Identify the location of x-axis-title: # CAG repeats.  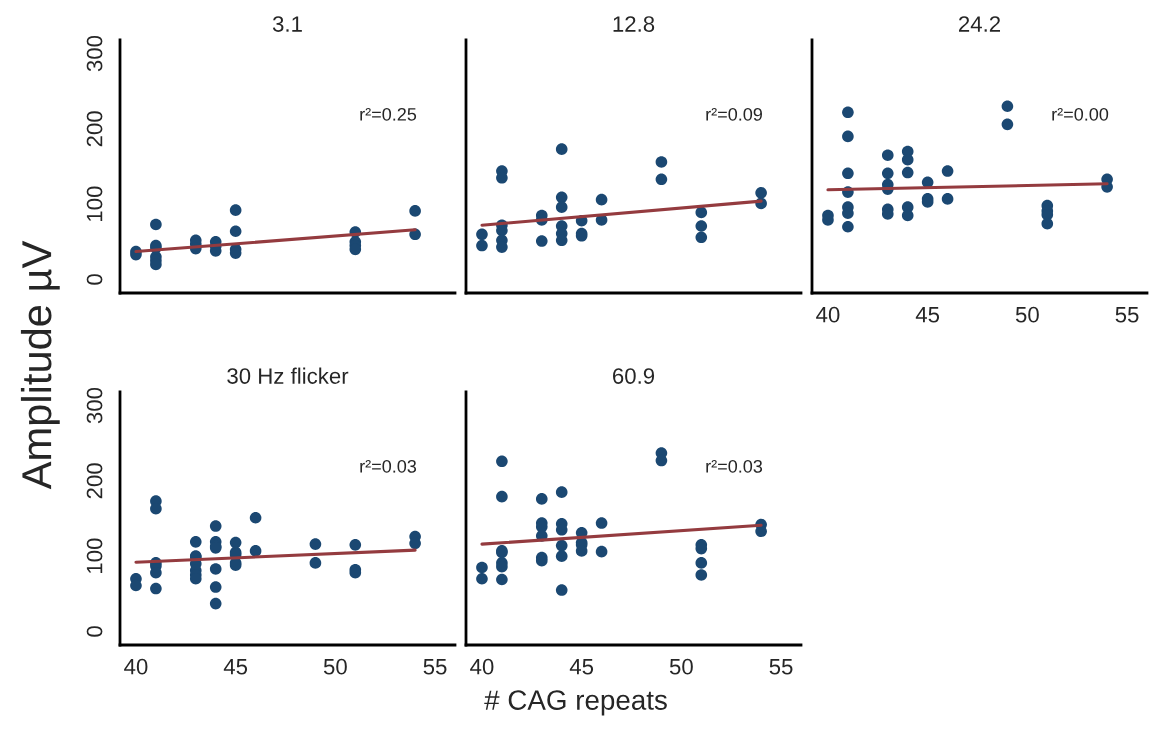
(575, 703).